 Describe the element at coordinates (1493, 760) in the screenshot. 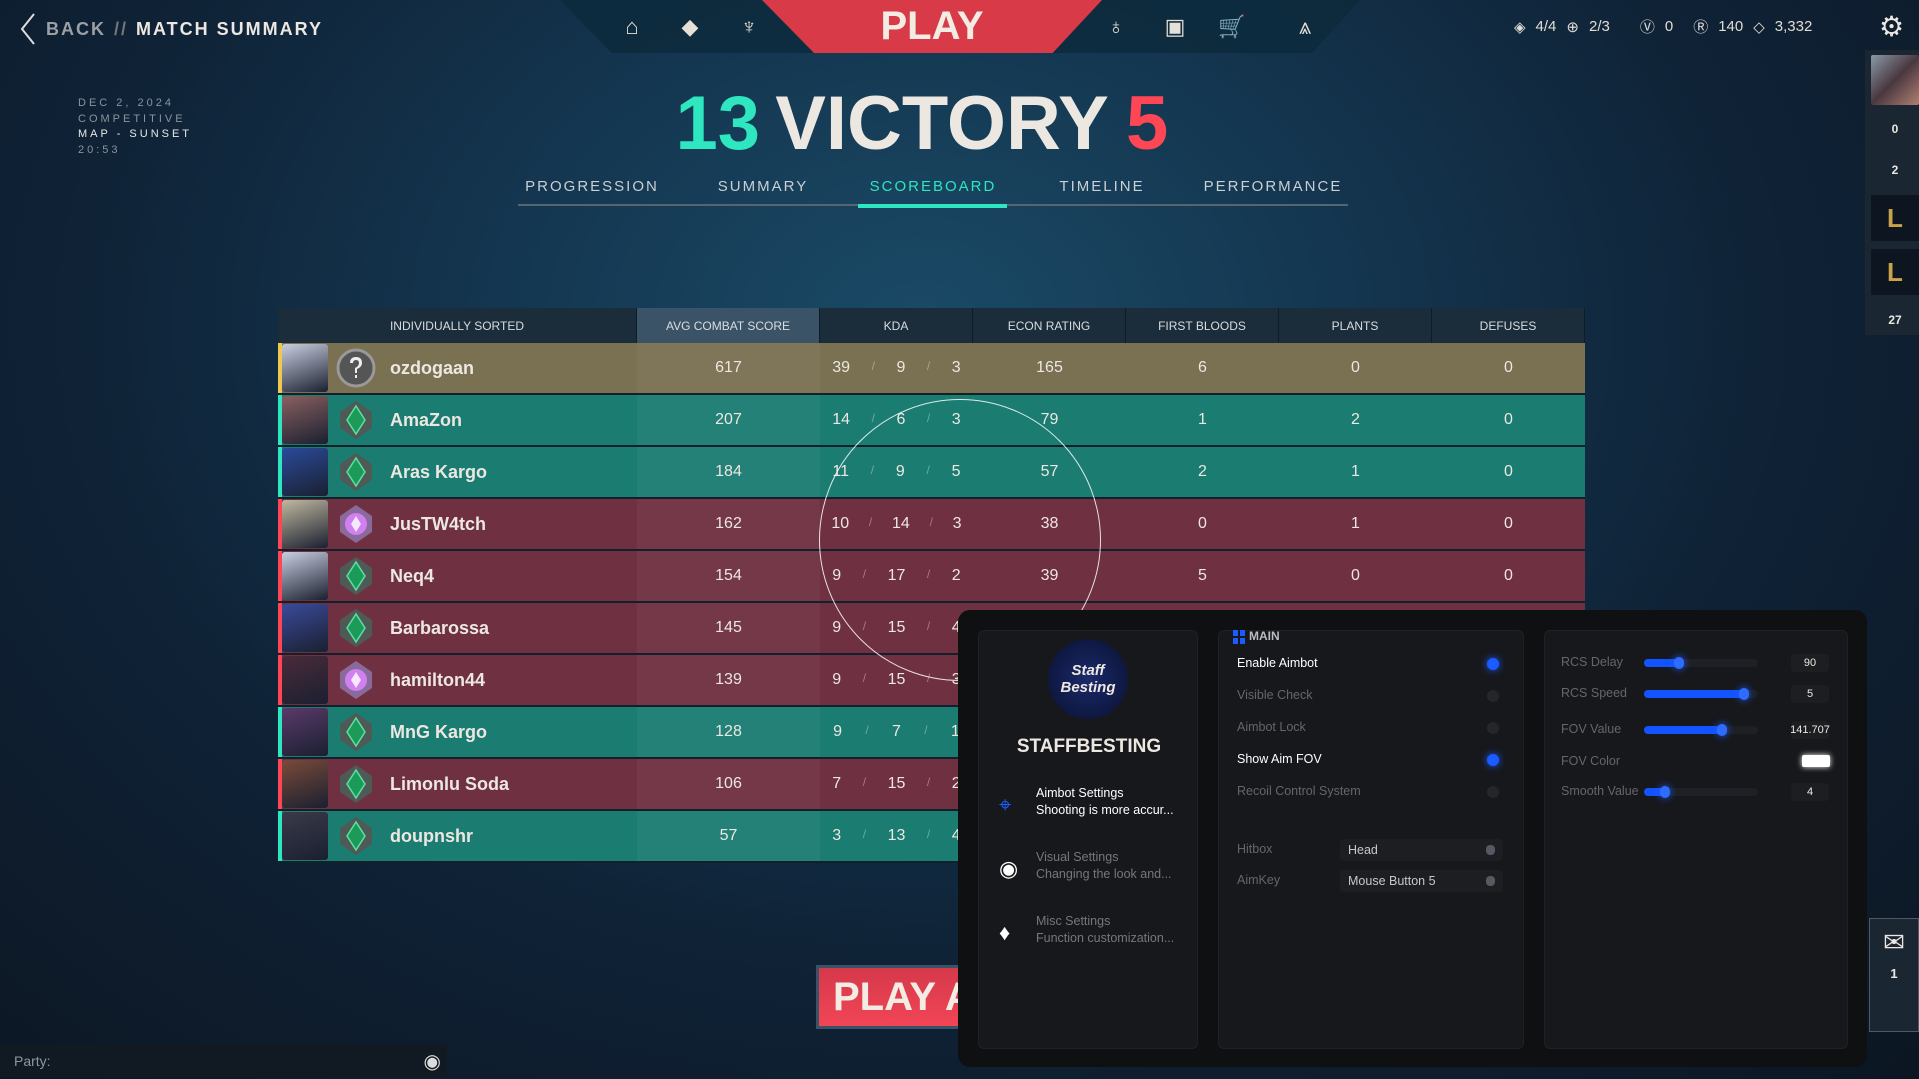

I see `toggle-show-aim-fov` at that location.